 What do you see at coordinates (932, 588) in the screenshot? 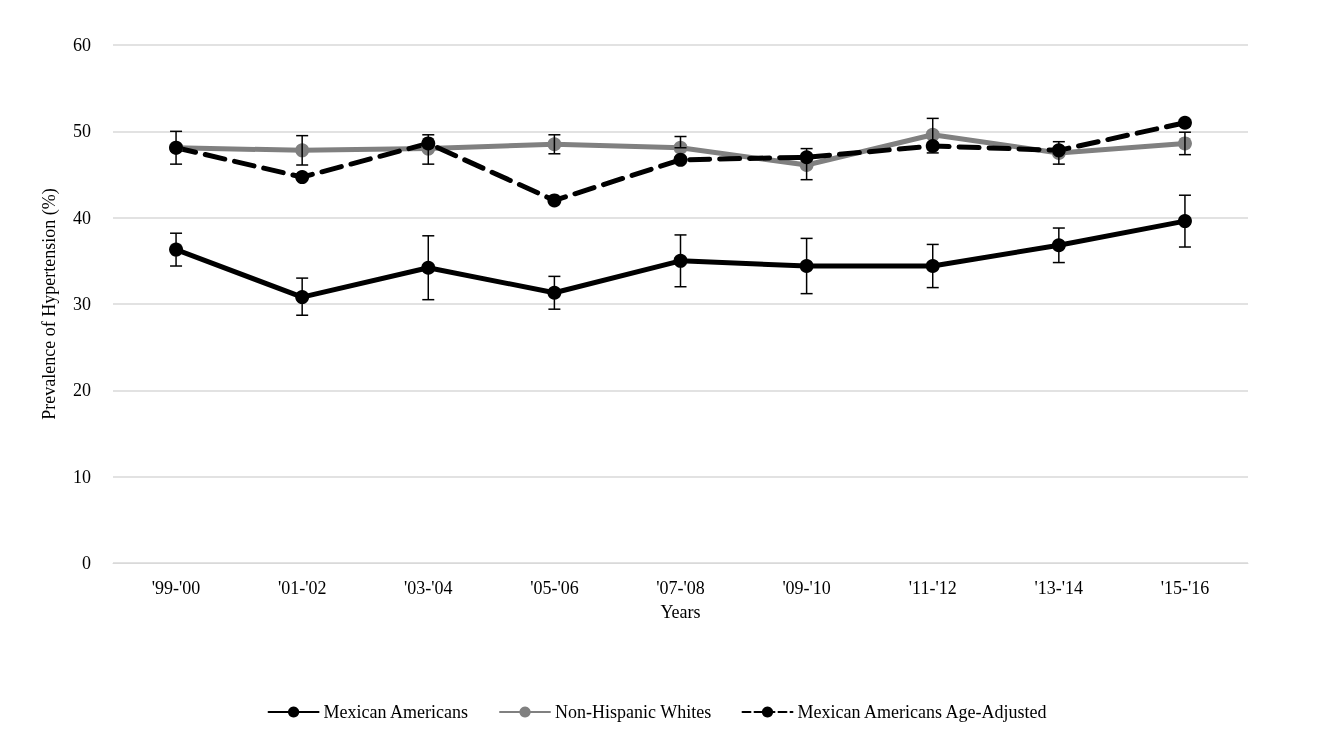
I see `x-tick-label: '11-'12` at bounding box center [932, 588].